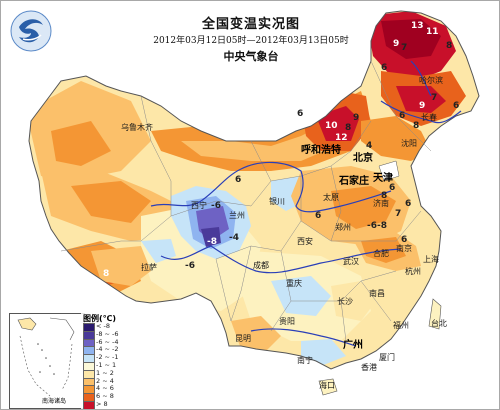 The height and width of the screenshot is (410, 500). What do you see at coordinates (343, 227) in the screenshot?
I see `city-zhengzhou: 郑州` at bounding box center [343, 227].